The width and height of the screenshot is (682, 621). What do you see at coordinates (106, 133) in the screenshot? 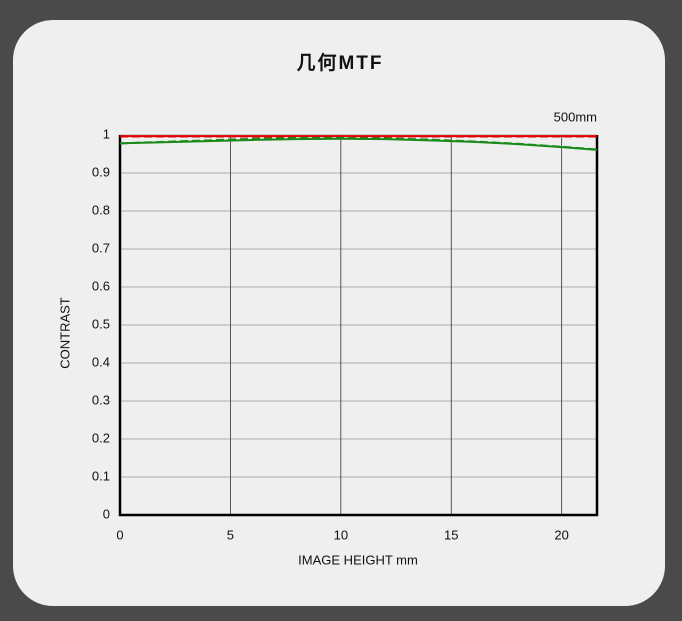
I see `y-tick-label: 1` at bounding box center [106, 133].